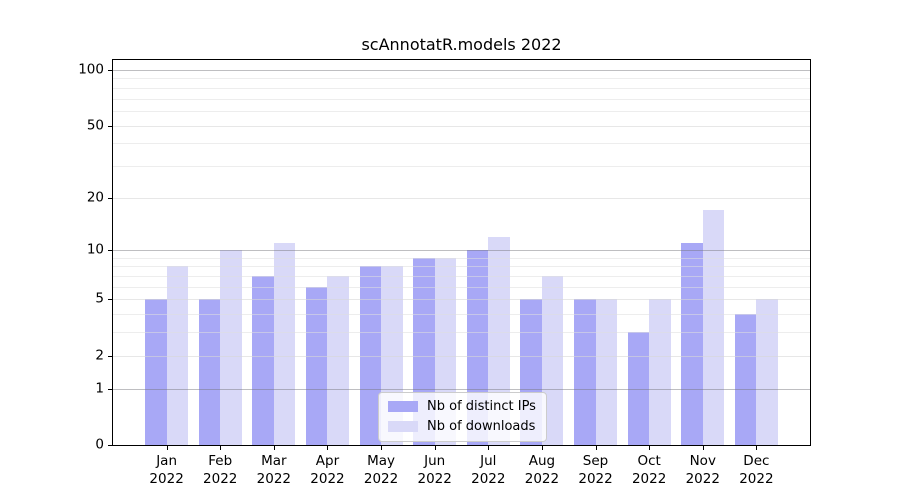 The image size is (900, 500). I want to click on y-tick-label-5: 5, so click(99, 298).